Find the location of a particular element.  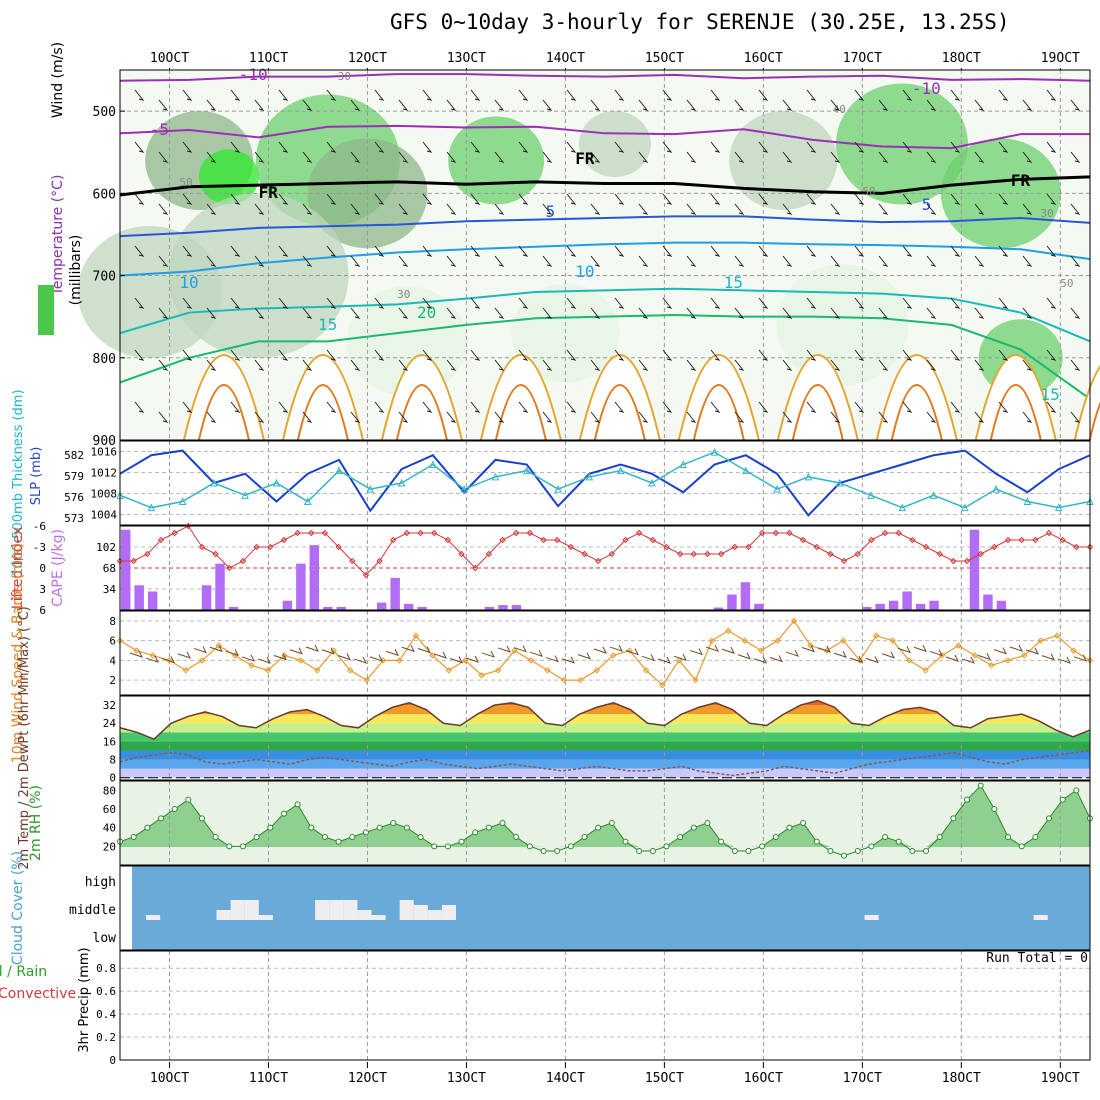

wind-tick-label: 6 is located at coordinates (112, 641).